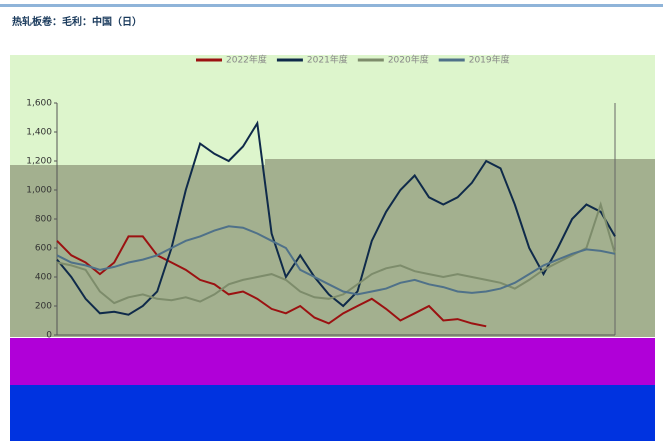 The width and height of the screenshot is (663, 441). What do you see at coordinates (489, 60) in the screenshot?
I see `legend-label: 2019年度` at bounding box center [489, 60].